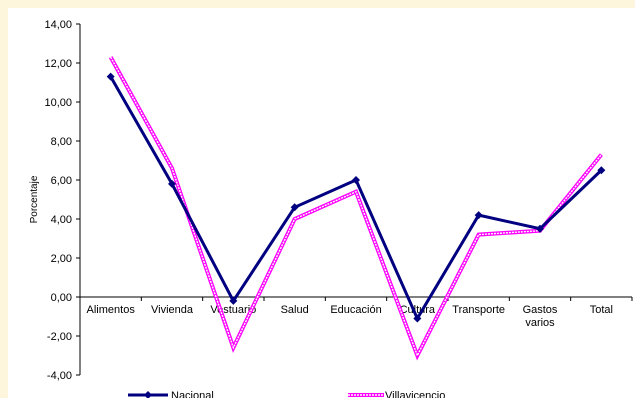  I want to click on y-tick-label: 10,00, so click(58, 103).